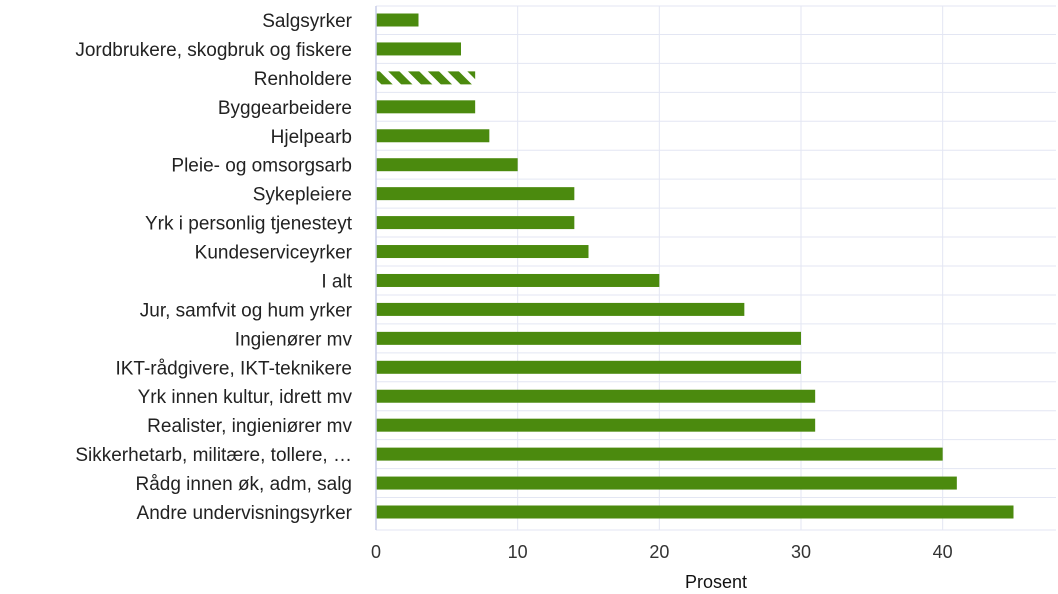 Image resolution: width=1058 pixels, height=594 pixels. I want to click on x-tick-label: 40, so click(943, 552).